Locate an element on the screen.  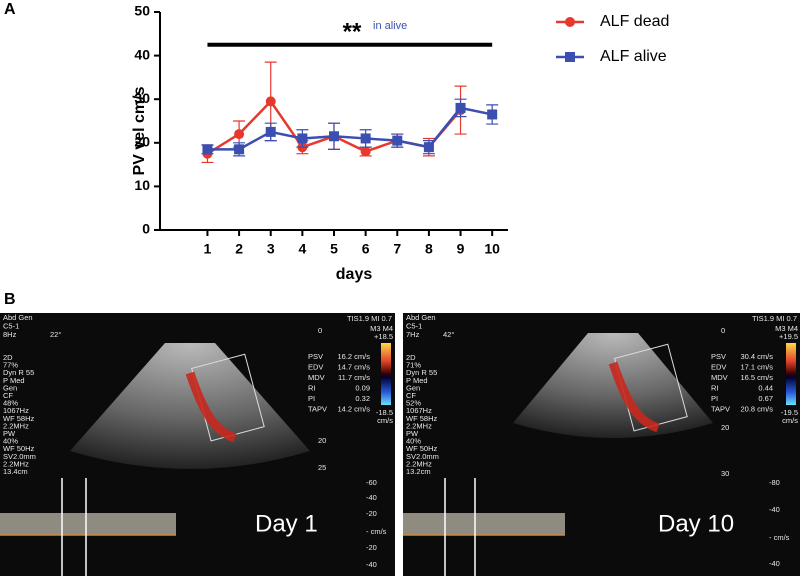
measure-name: EDV is located at coordinates (315, 366).